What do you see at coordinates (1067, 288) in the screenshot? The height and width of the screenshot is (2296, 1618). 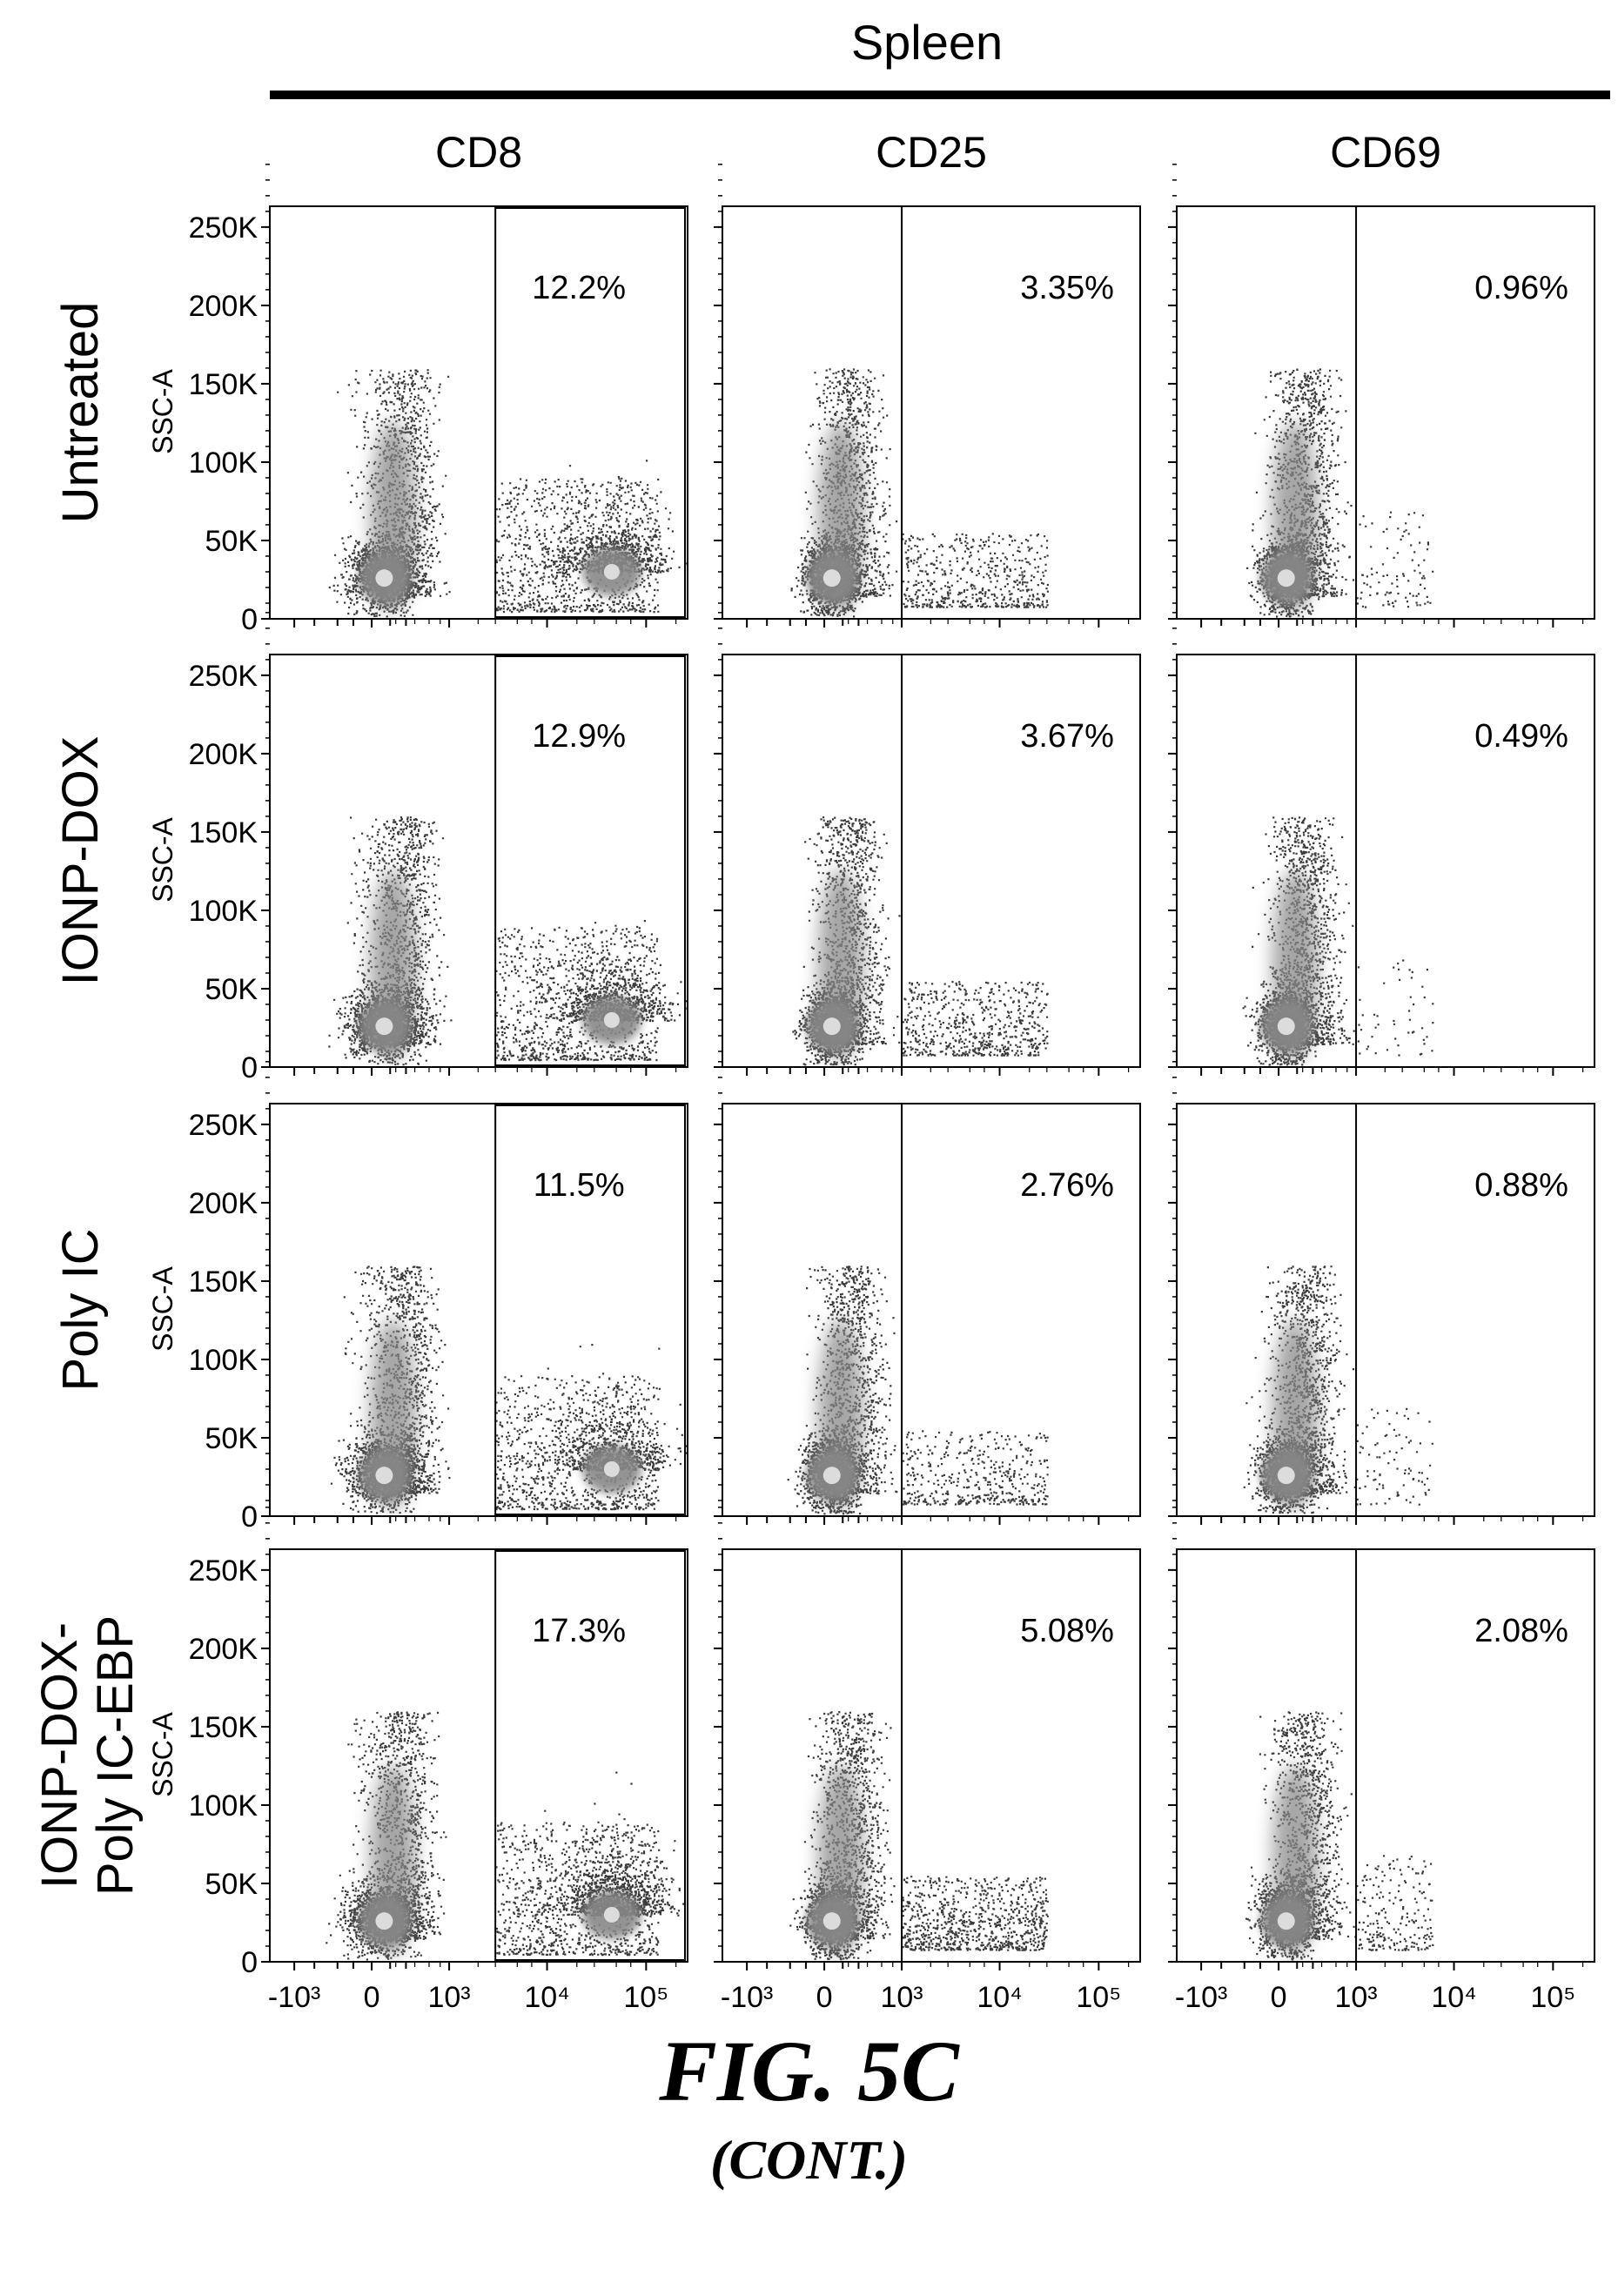 I see `gate-percentage: 3.35%` at bounding box center [1067, 288].